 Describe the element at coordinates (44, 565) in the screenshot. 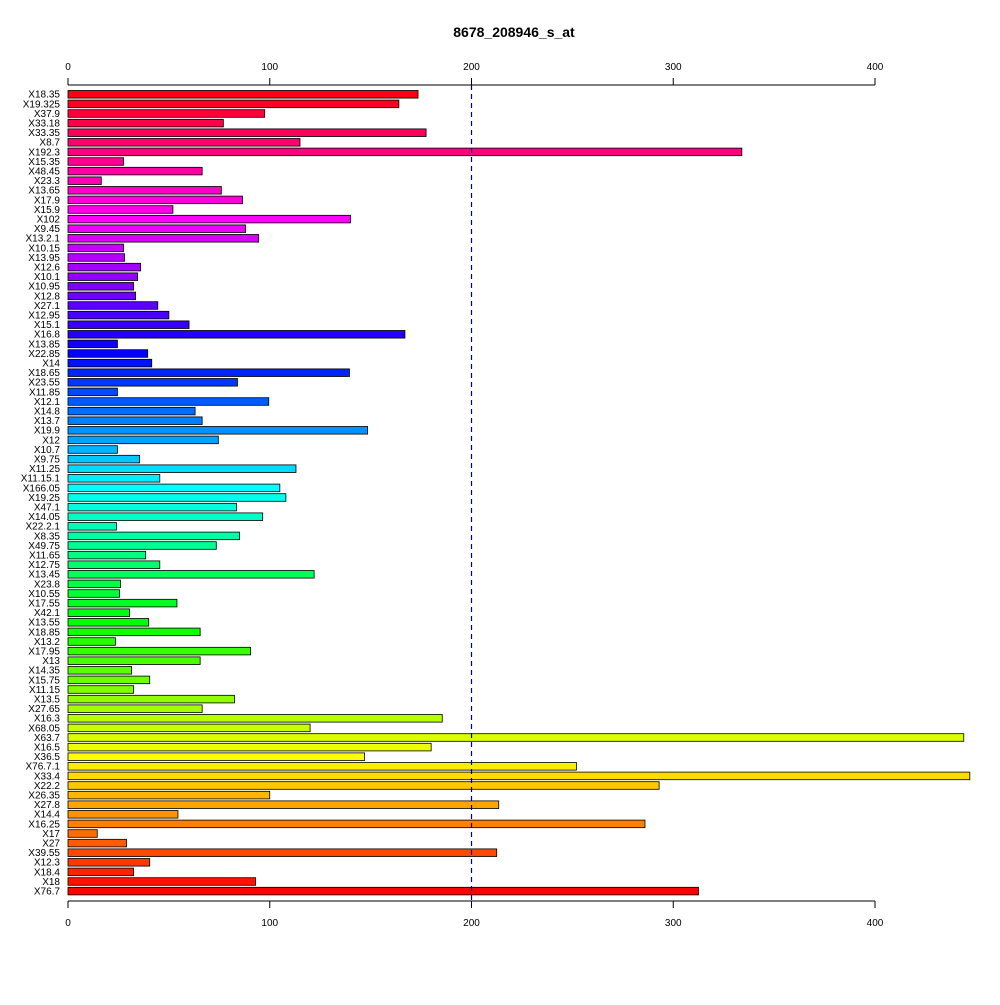

I see `category-label: X12.75` at that location.